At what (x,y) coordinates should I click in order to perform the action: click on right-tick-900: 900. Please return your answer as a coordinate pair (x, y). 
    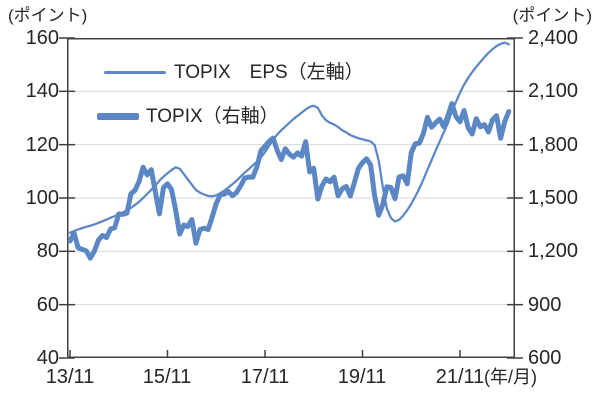
    Looking at the image, I should click on (545, 305).